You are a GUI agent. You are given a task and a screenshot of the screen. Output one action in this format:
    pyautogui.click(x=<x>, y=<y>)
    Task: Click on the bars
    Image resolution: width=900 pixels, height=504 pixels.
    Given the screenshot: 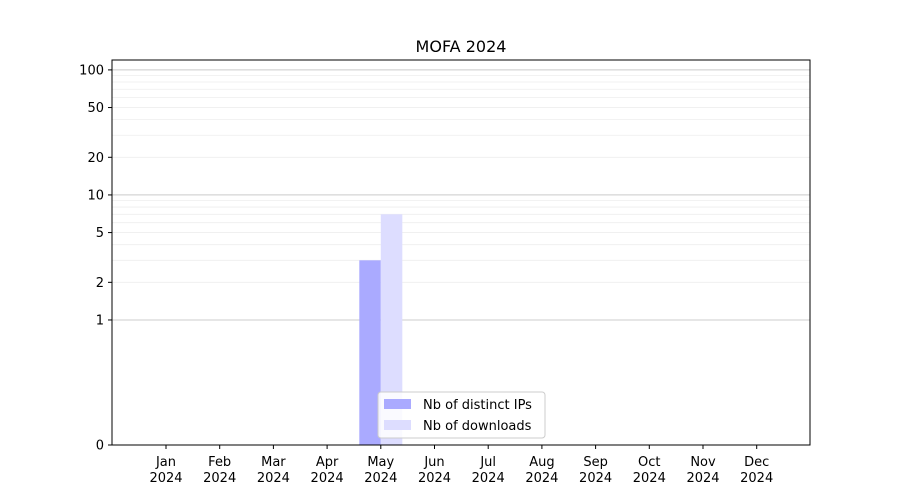 What is the action you would take?
    pyautogui.click(x=381, y=329)
    